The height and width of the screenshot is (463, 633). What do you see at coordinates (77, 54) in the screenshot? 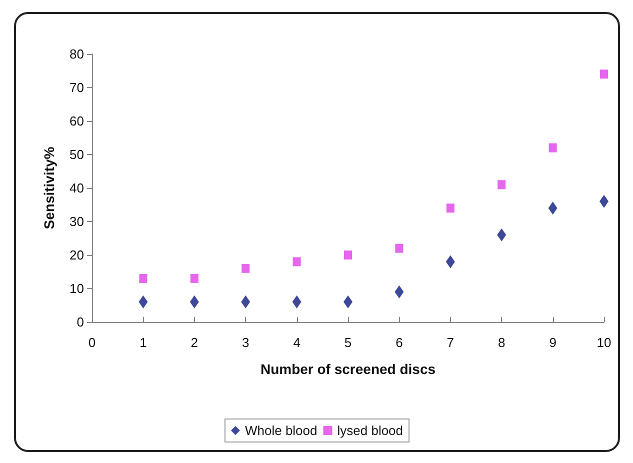
I see `y-tick-label: 80` at bounding box center [77, 54].